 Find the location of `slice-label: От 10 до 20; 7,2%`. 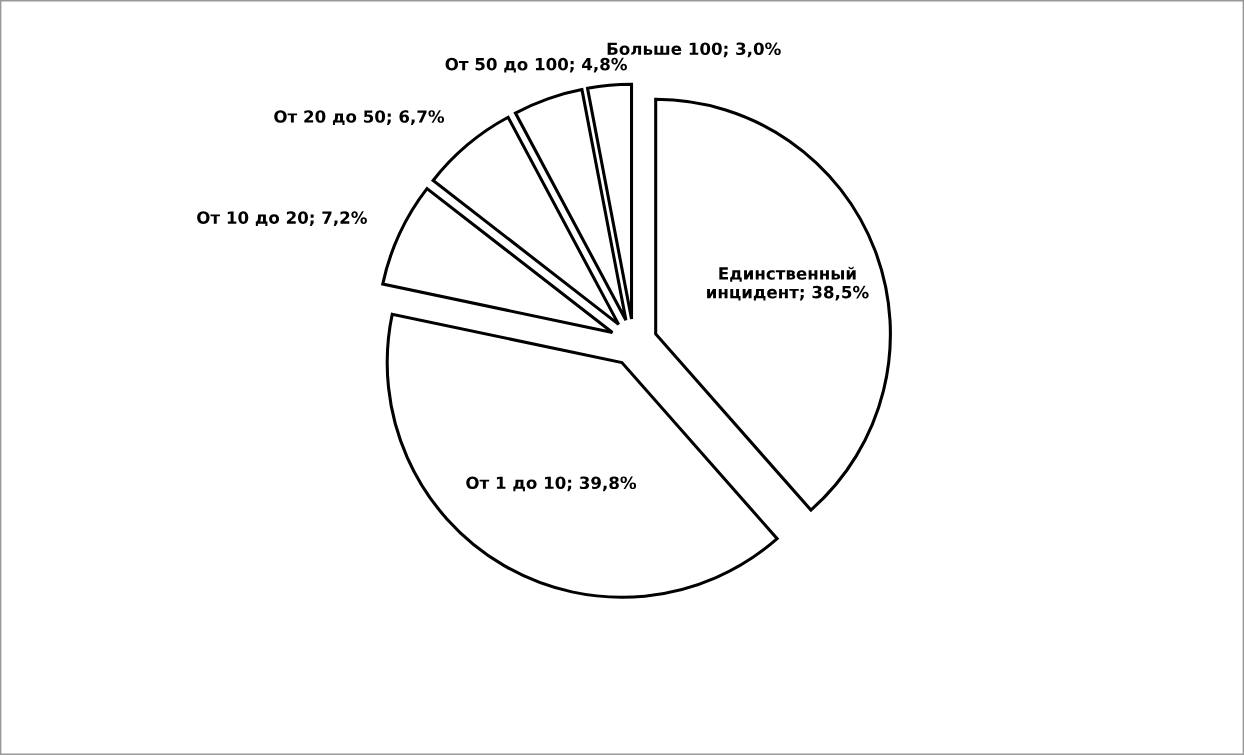

slice-label: От 10 до 20; 7,2% is located at coordinates (282, 219).